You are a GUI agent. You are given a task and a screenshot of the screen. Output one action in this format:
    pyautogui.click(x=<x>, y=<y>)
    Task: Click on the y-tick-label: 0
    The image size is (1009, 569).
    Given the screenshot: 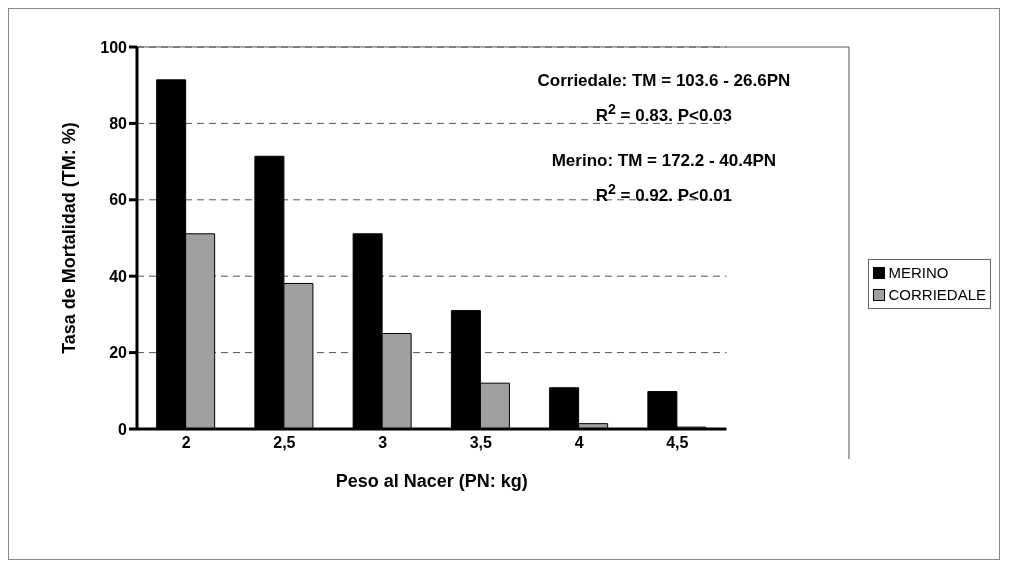 What is the action you would take?
    pyautogui.click(x=123, y=429)
    